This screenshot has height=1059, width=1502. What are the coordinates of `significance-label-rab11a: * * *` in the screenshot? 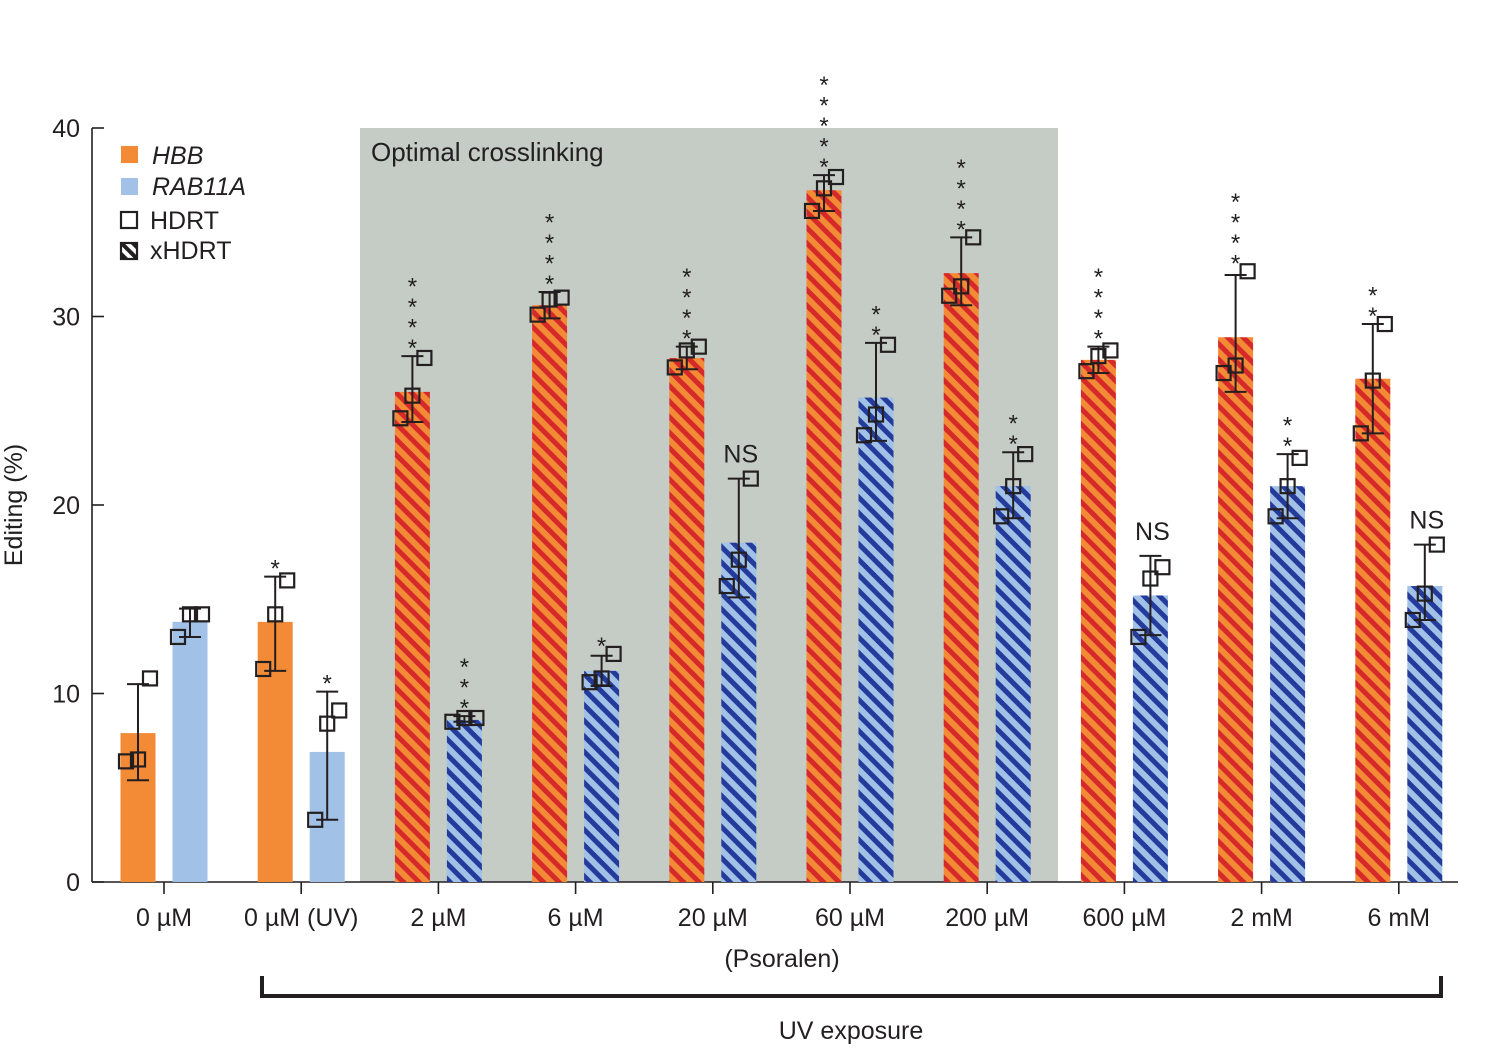 It's located at (464, 688).